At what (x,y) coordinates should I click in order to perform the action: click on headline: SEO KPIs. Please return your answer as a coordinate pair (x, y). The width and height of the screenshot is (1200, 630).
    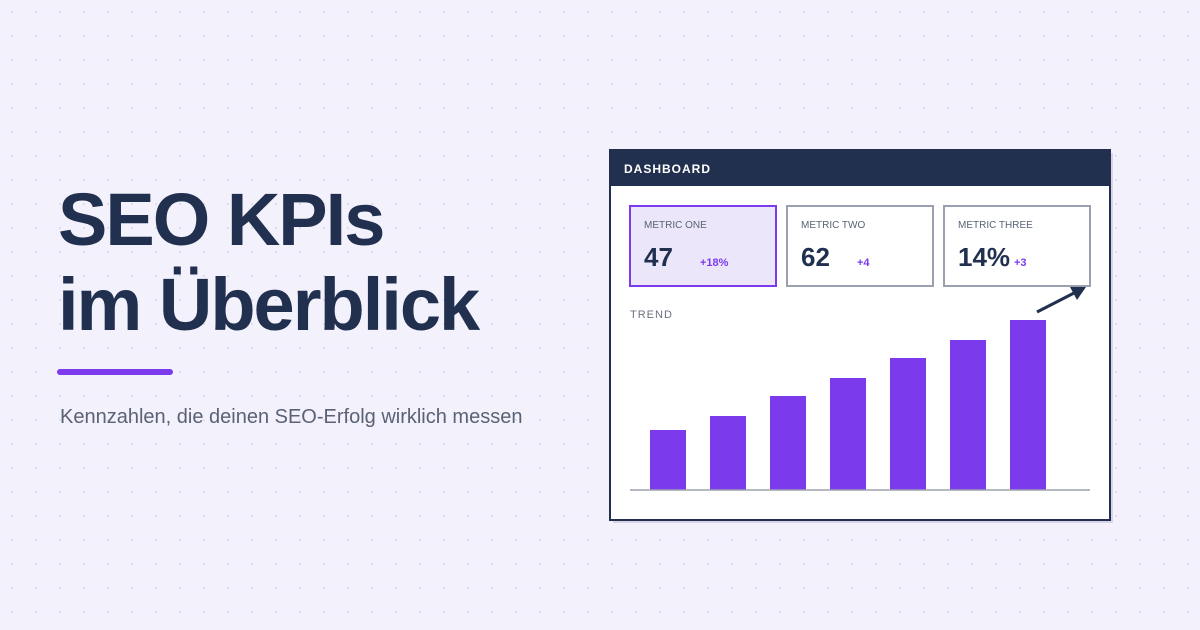
    Looking at the image, I should click on (220, 219).